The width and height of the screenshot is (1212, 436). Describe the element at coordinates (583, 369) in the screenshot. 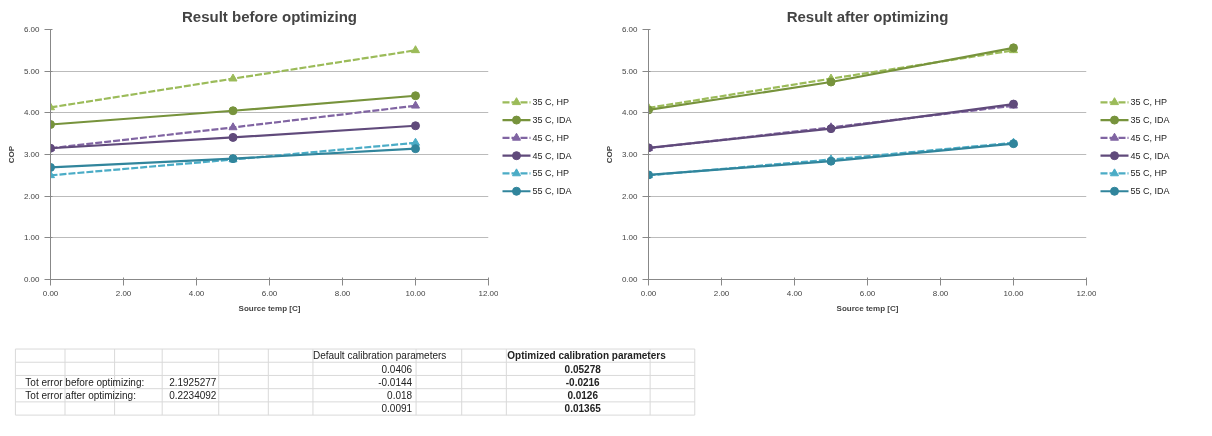

I see `text: 0.05278` at that location.